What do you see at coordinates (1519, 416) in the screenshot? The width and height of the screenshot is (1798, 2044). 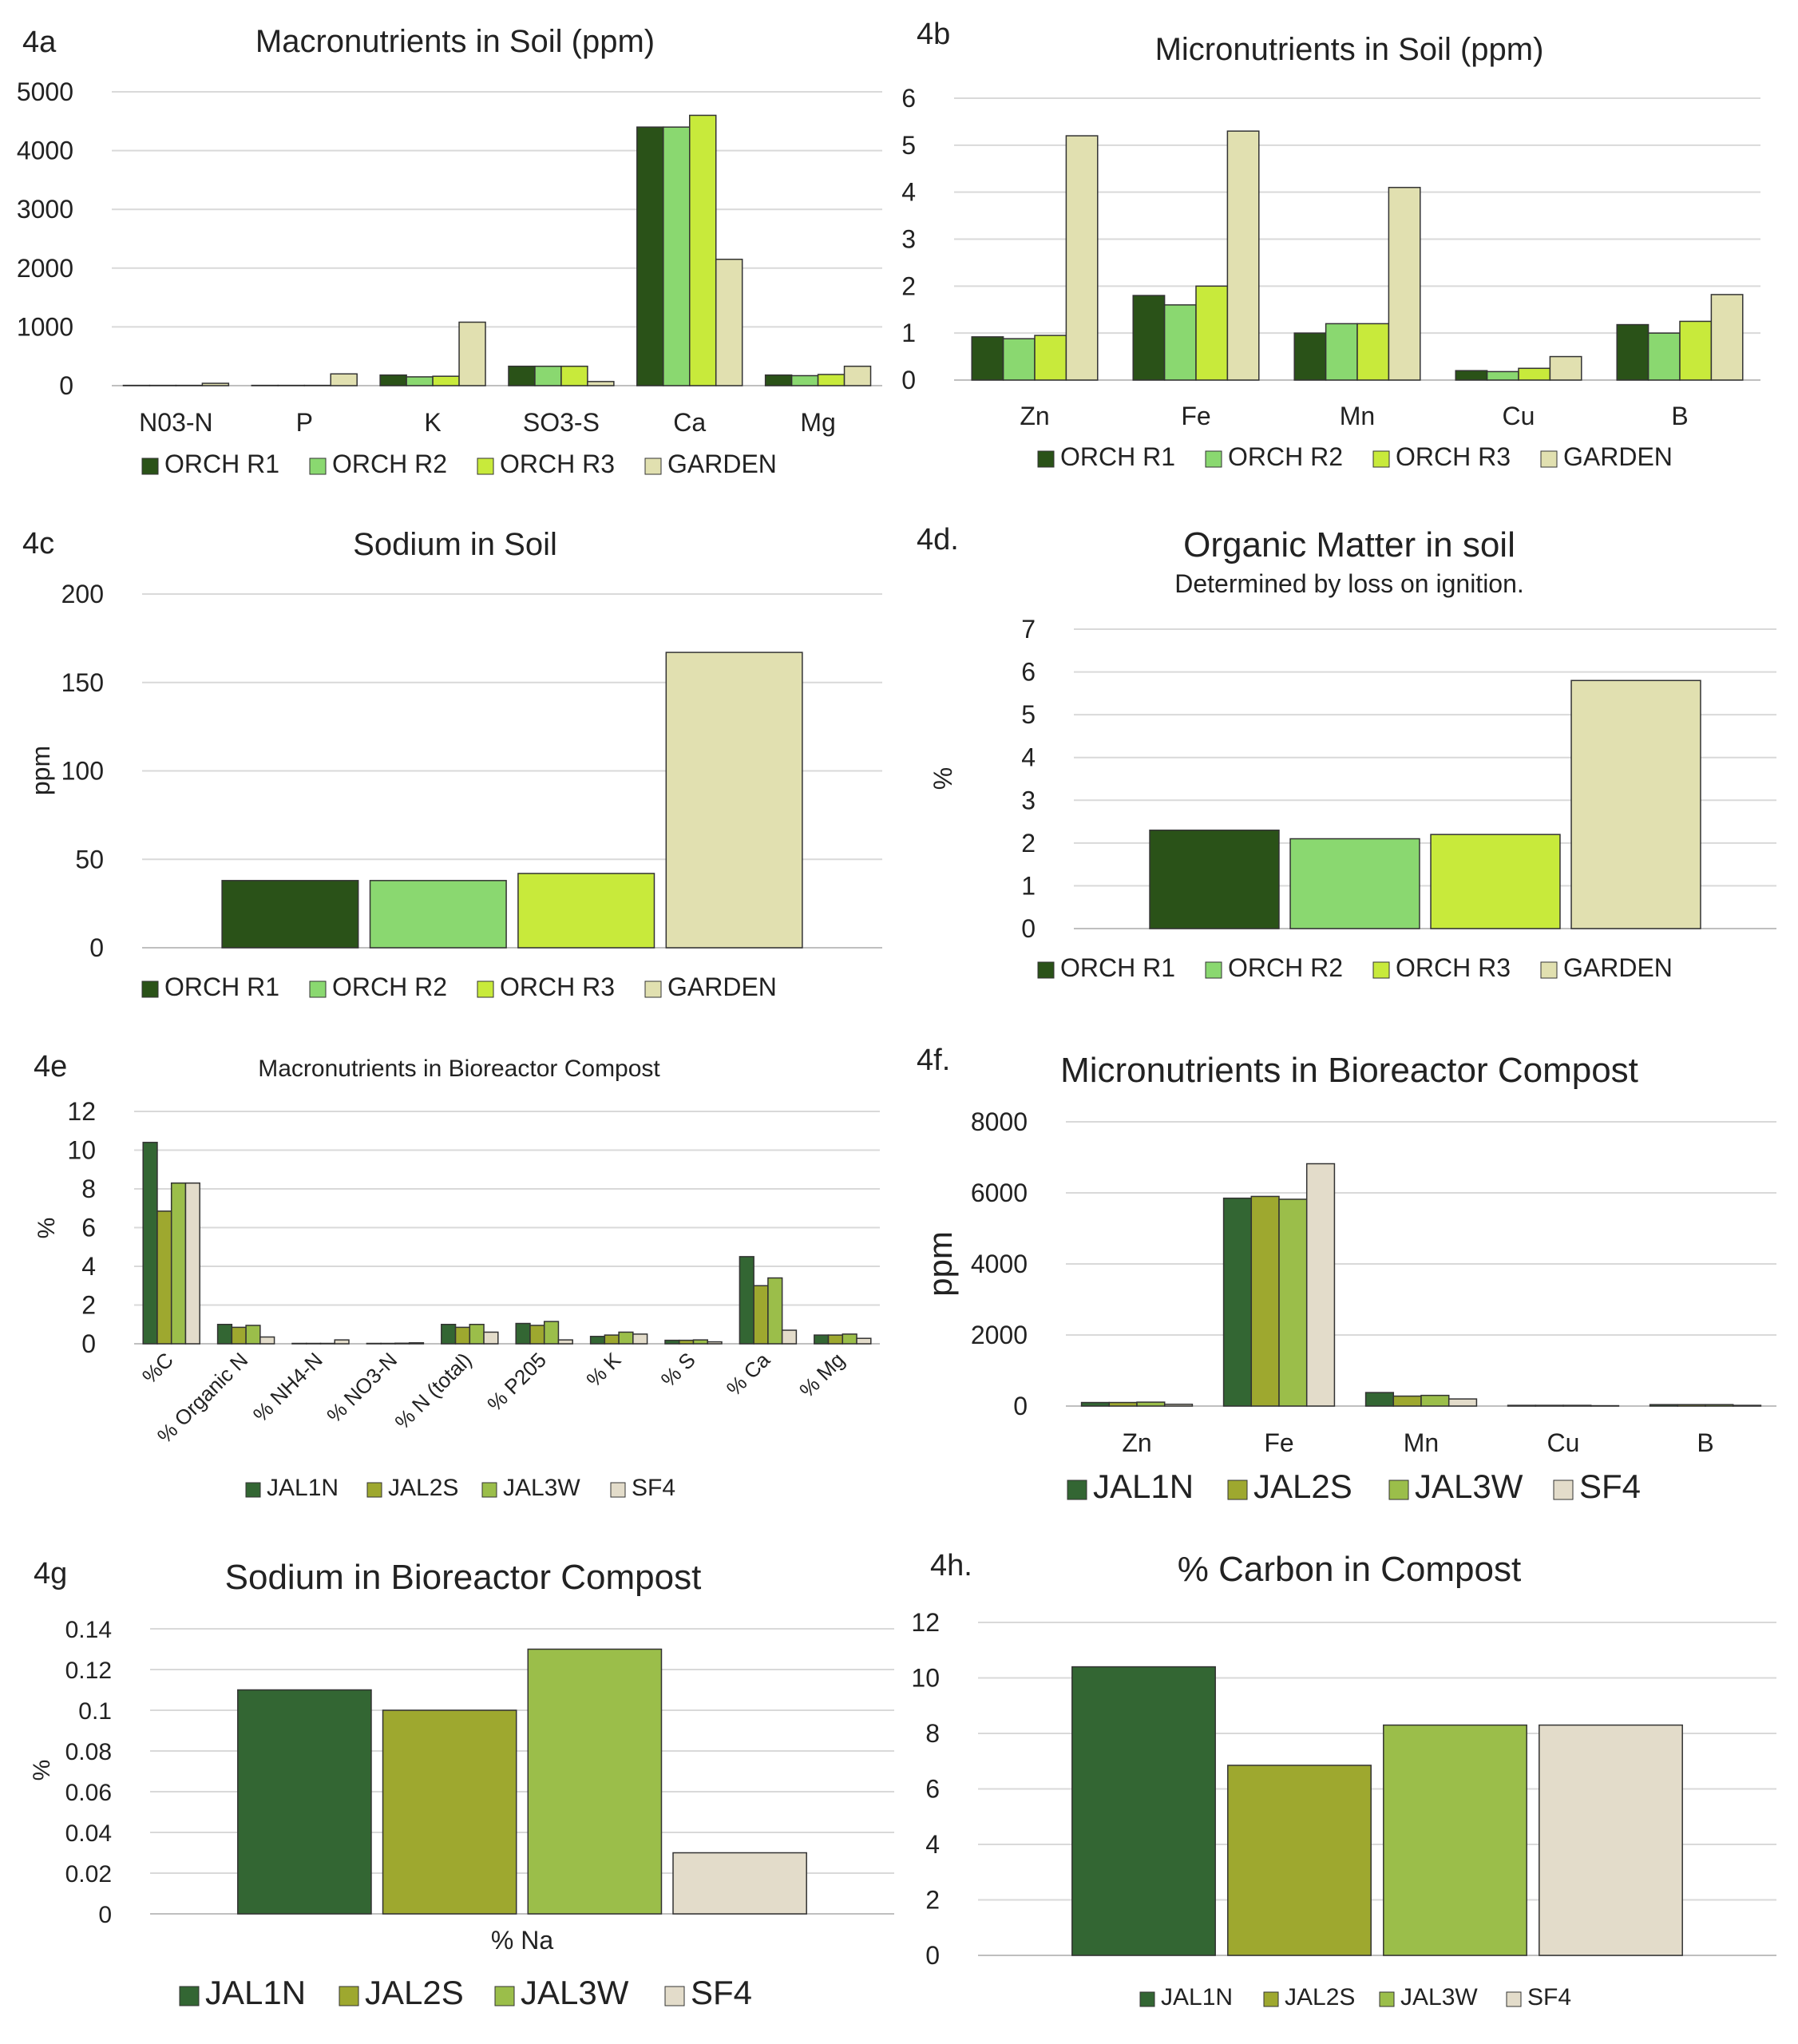 I see `x-tick-label: Cu` at bounding box center [1519, 416].